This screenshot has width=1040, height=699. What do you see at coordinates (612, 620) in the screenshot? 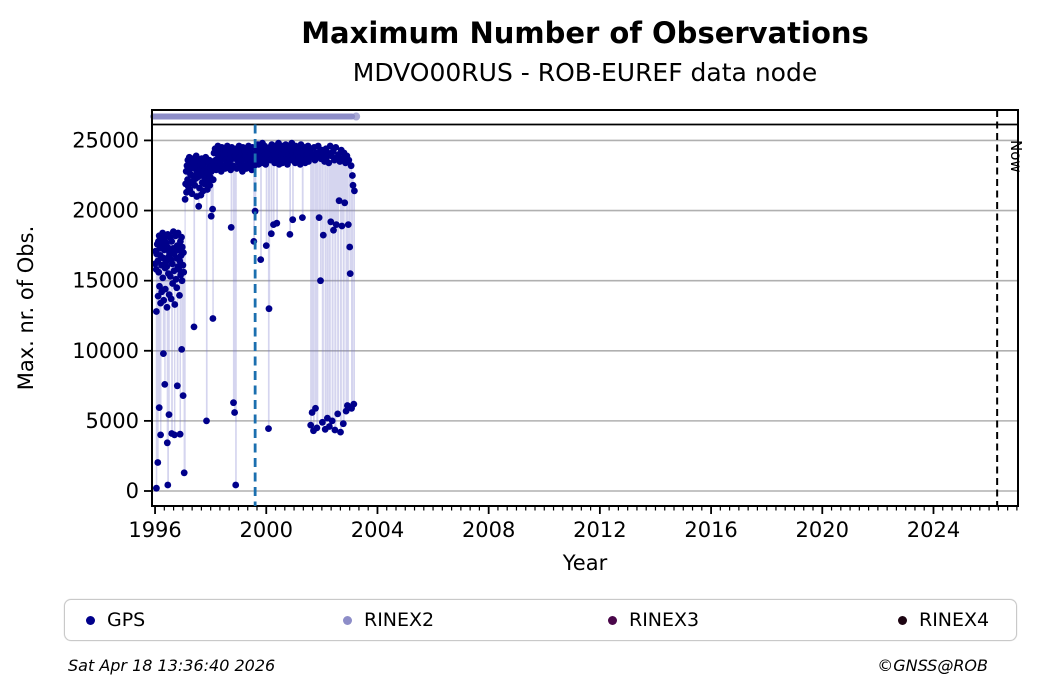
I see `rinex3-marker-icon` at bounding box center [612, 620].